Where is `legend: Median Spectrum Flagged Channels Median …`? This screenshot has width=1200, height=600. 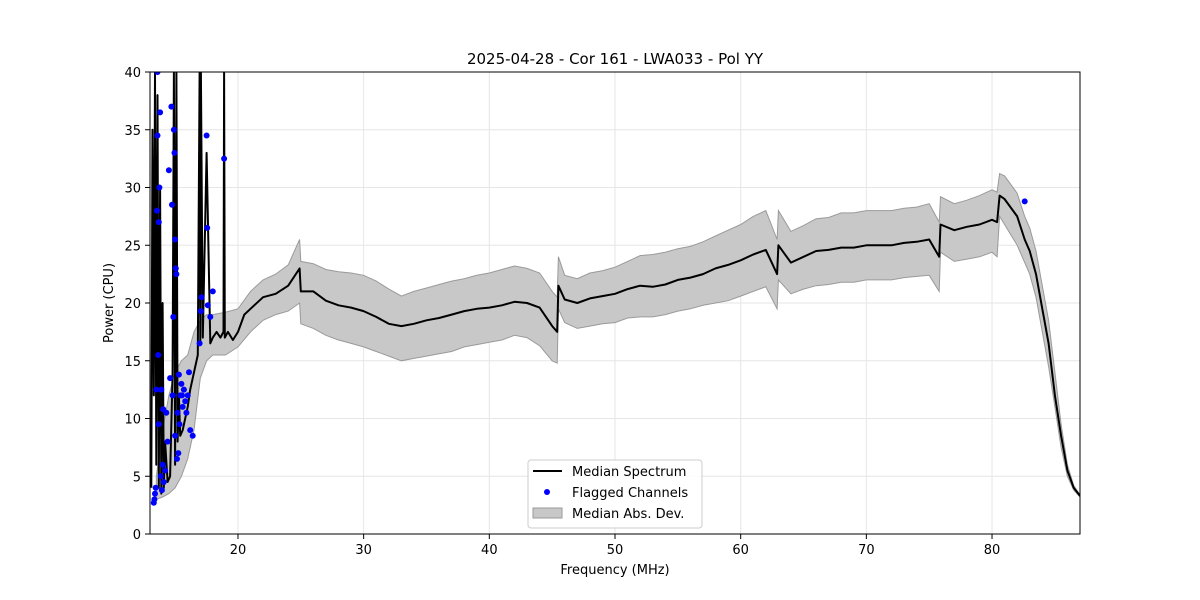 legend: Median Spectrum Flagged Channels Median … is located at coordinates (615, 494).